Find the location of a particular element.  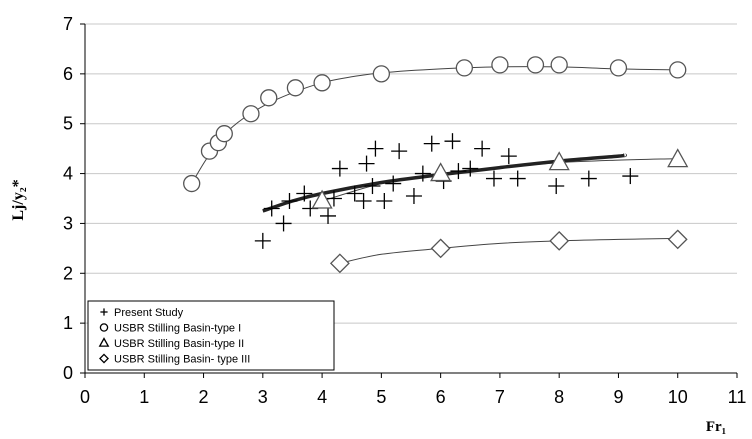

legend-box is located at coordinates (211, 335).